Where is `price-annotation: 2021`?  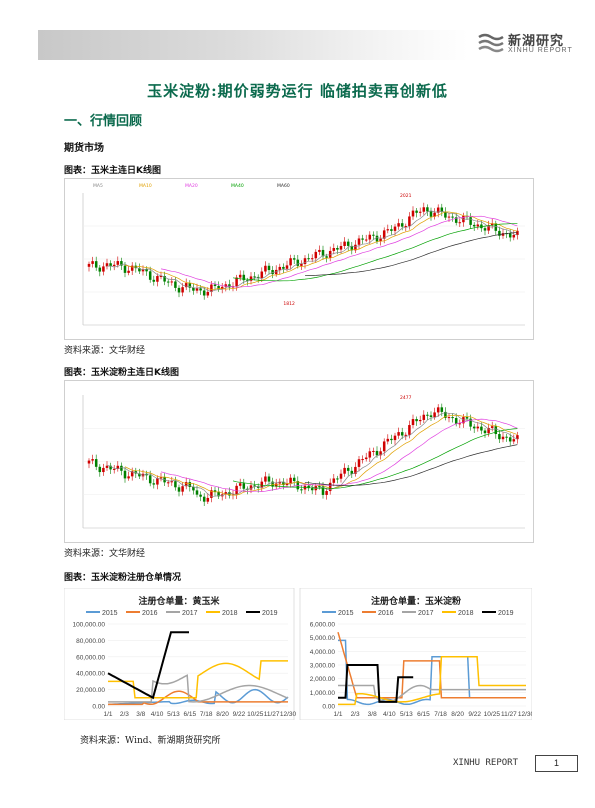
price-annotation: 2021 is located at coordinates (406, 196).